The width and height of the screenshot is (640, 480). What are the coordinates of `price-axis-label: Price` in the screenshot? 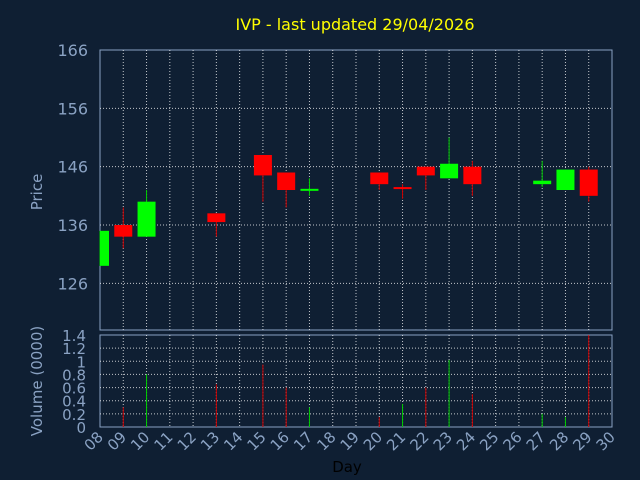 It's located at (37, 192).